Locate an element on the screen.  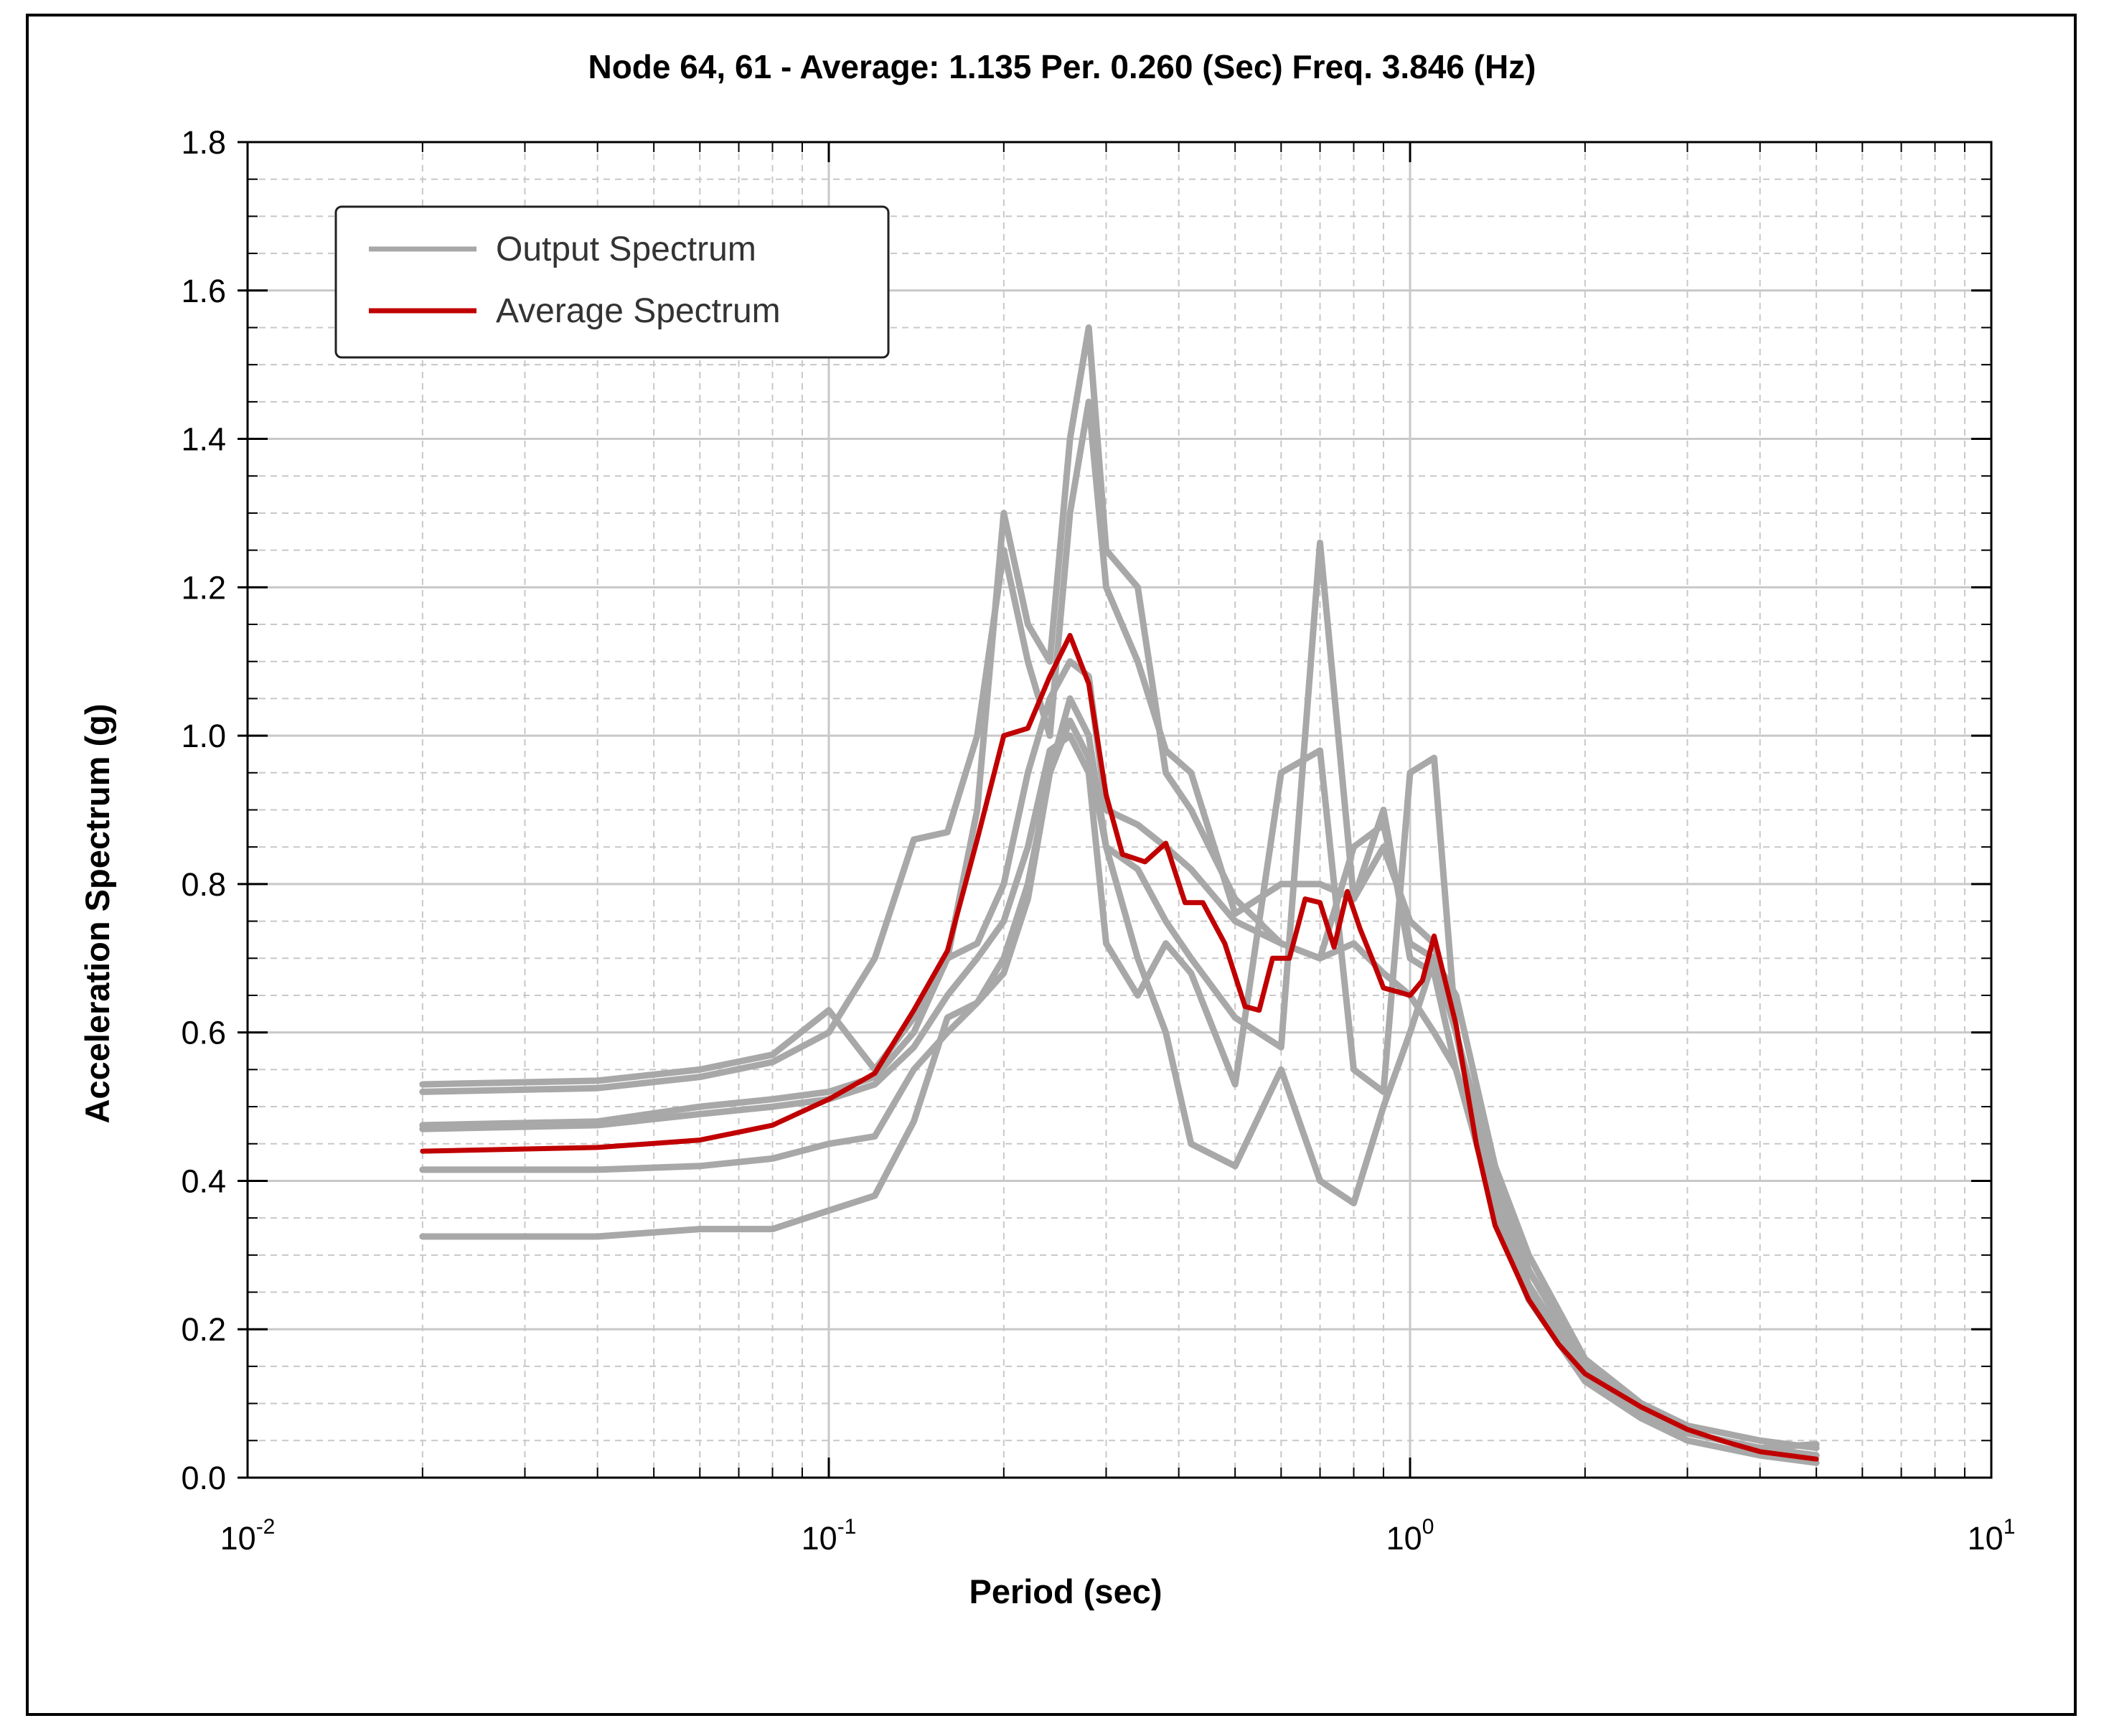
y-tick-label: 0.2 is located at coordinates (204, 1329).